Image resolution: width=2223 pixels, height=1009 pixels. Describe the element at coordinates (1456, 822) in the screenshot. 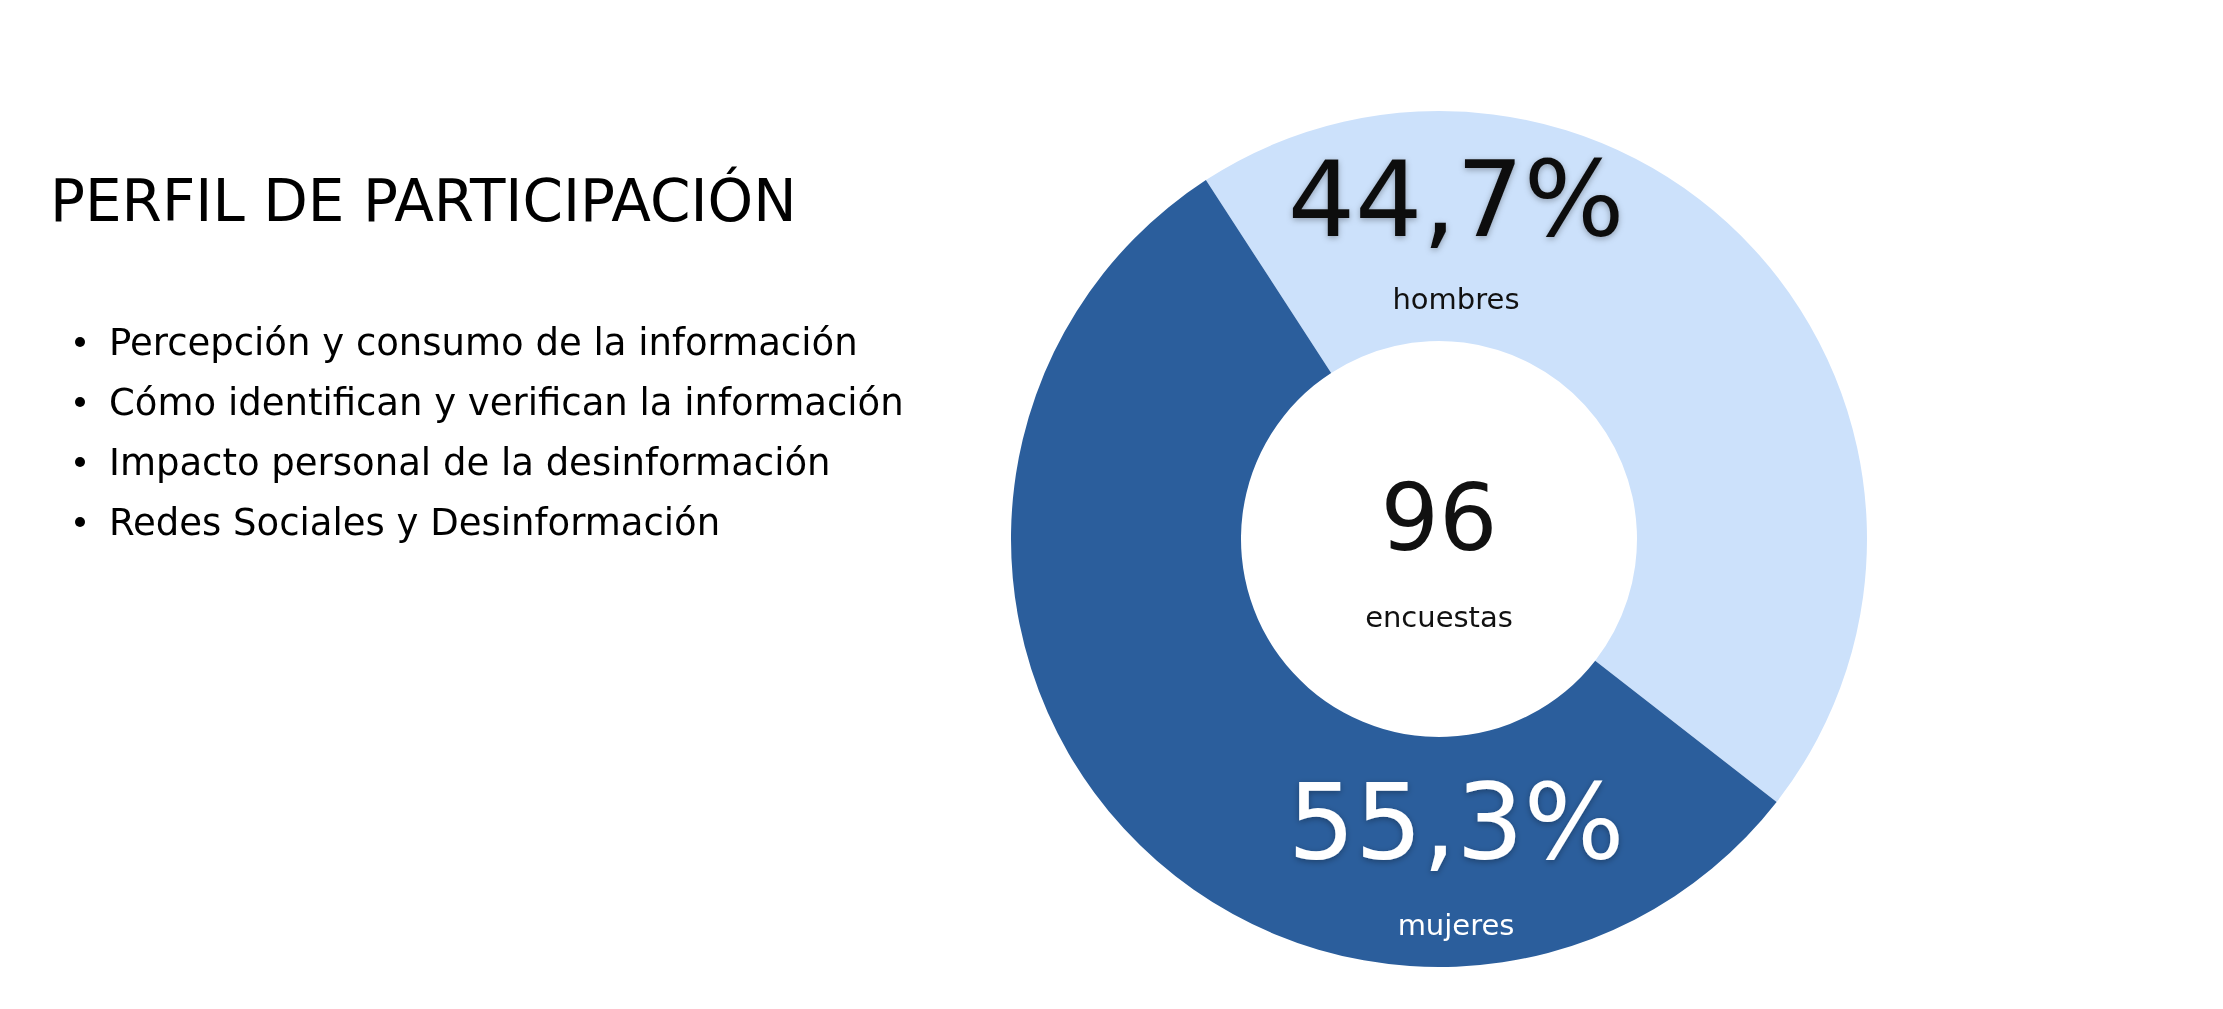

I see `data-label: 55,3%` at that location.